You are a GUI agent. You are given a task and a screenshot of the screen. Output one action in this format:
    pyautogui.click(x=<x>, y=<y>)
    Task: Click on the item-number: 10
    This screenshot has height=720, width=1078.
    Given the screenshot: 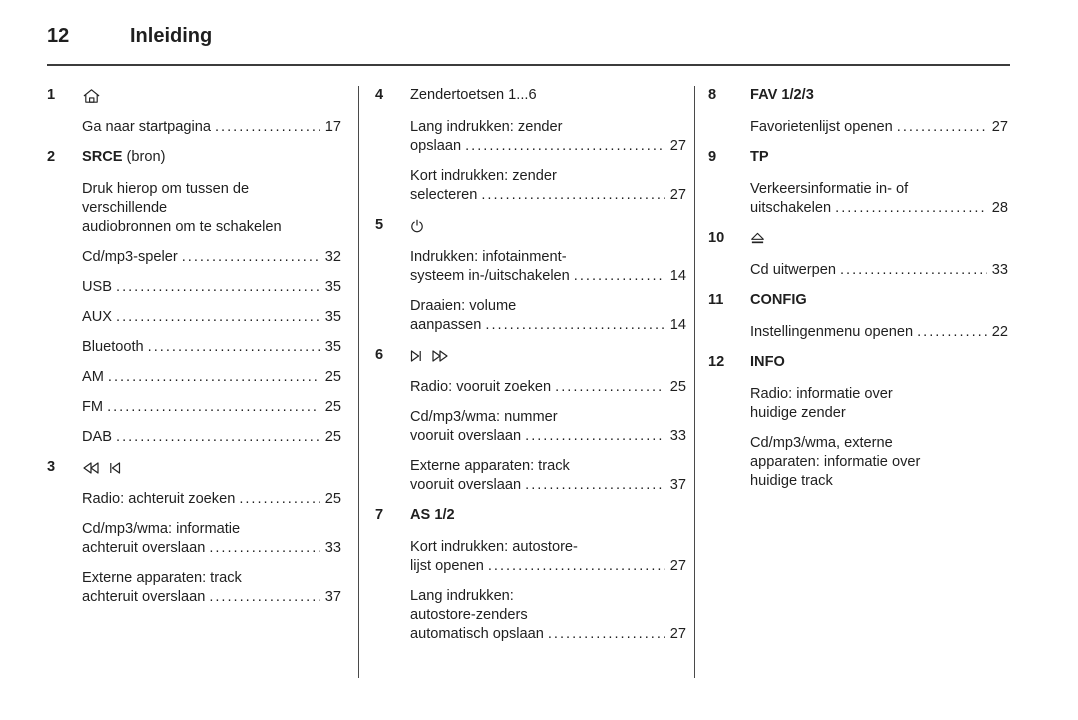 What is the action you would take?
    pyautogui.click(x=716, y=238)
    